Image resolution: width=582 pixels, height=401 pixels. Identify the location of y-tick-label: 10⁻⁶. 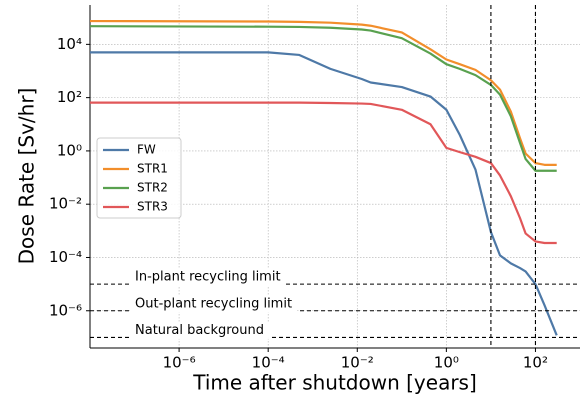
(65, 310).